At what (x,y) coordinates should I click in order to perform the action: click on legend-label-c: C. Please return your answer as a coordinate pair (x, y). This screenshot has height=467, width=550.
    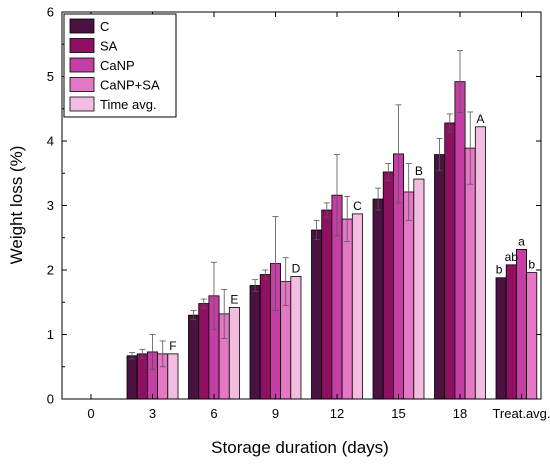
    Looking at the image, I should click on (104, 26).